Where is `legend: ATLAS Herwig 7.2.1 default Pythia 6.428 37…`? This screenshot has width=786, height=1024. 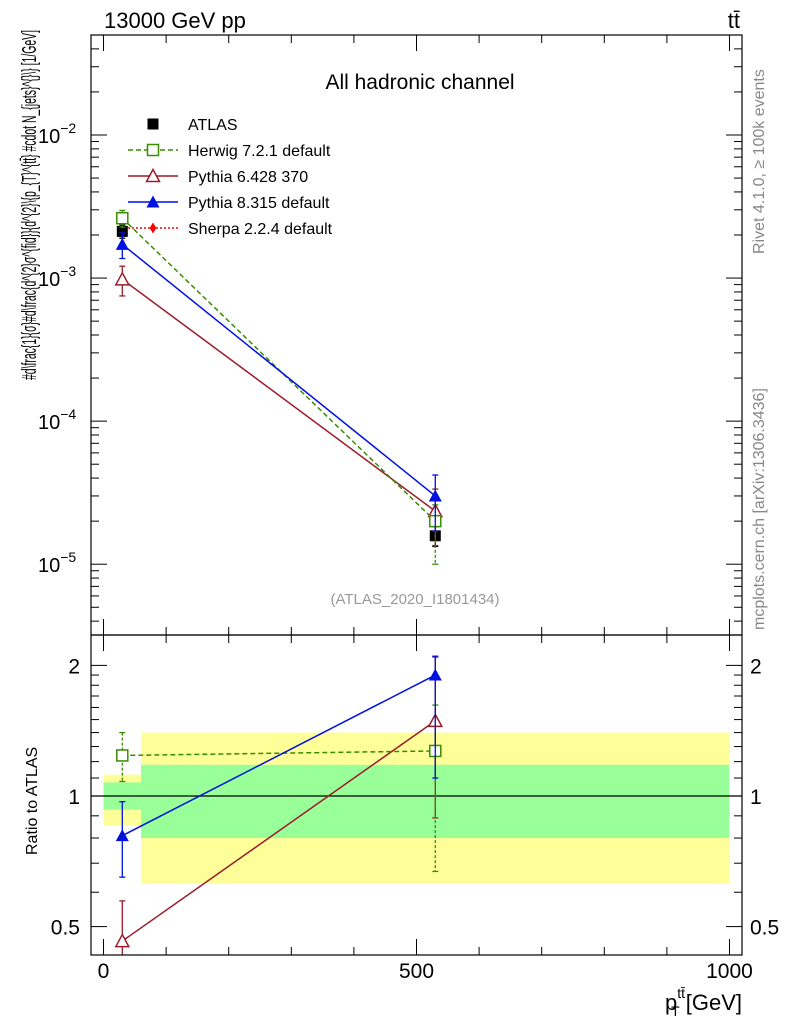
legend: ATLAS Herwig 7.2.1 default Pythia 6.428 37… is located at coordinates (230, 177).